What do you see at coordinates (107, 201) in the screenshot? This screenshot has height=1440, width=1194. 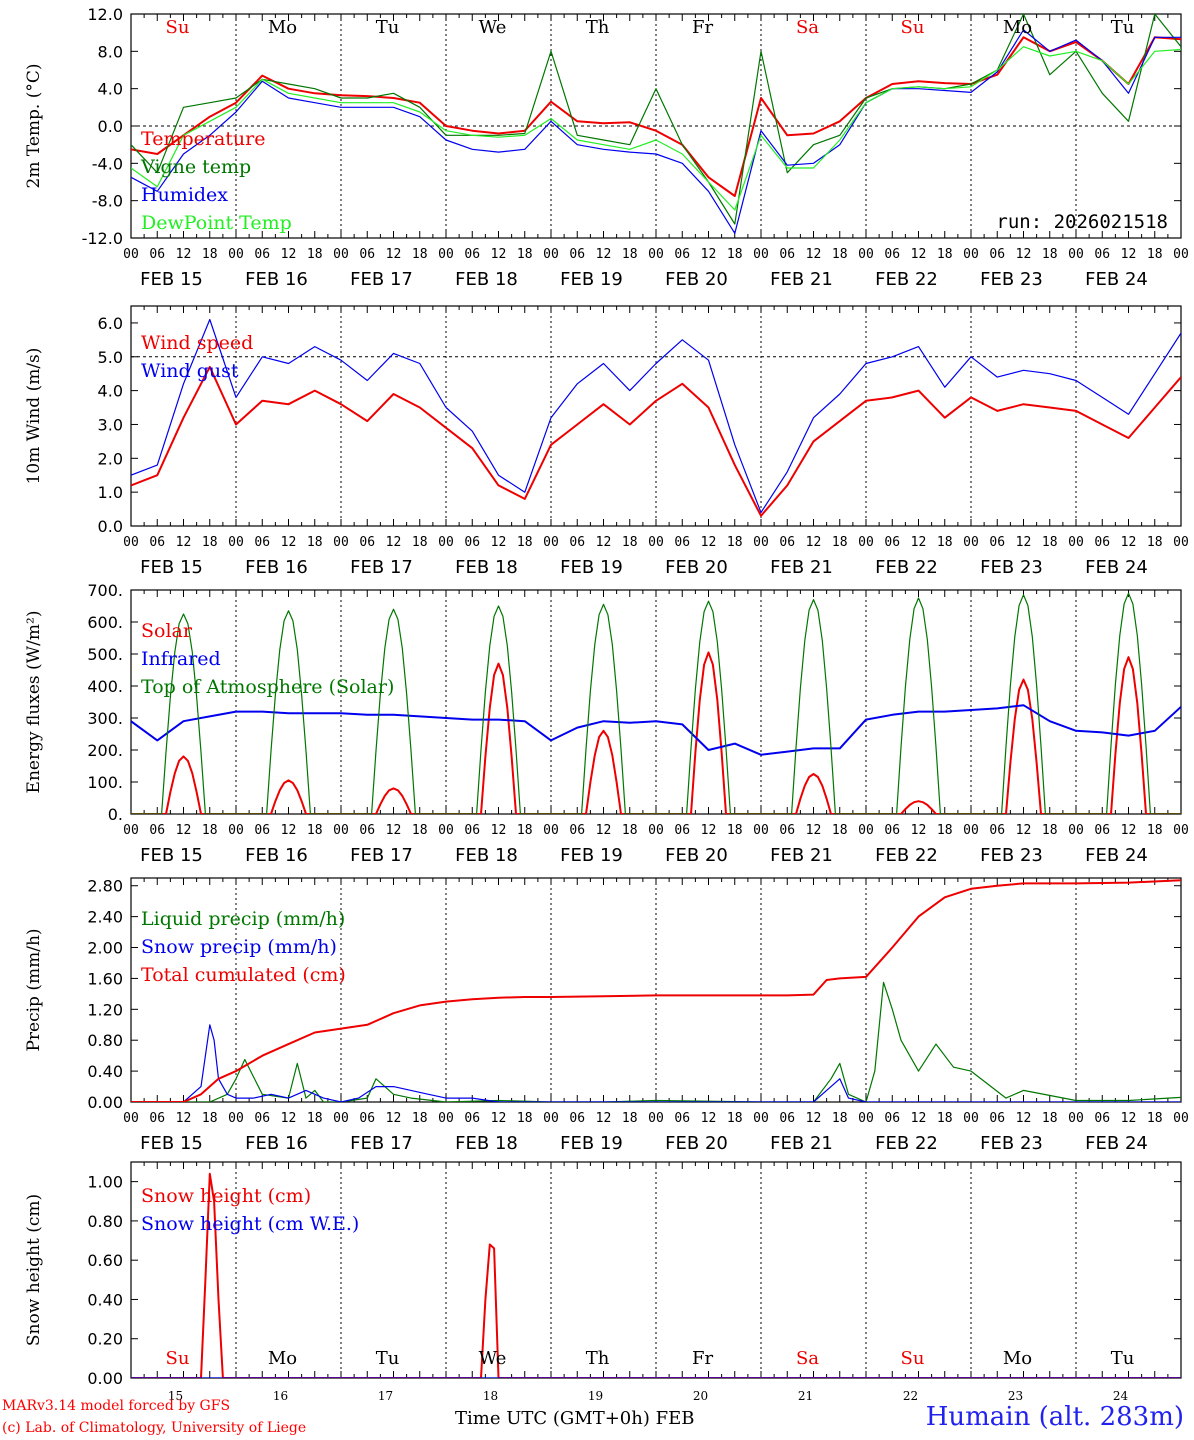 I see `y-tick-label: -8.0` at bounding box center [107, 201].